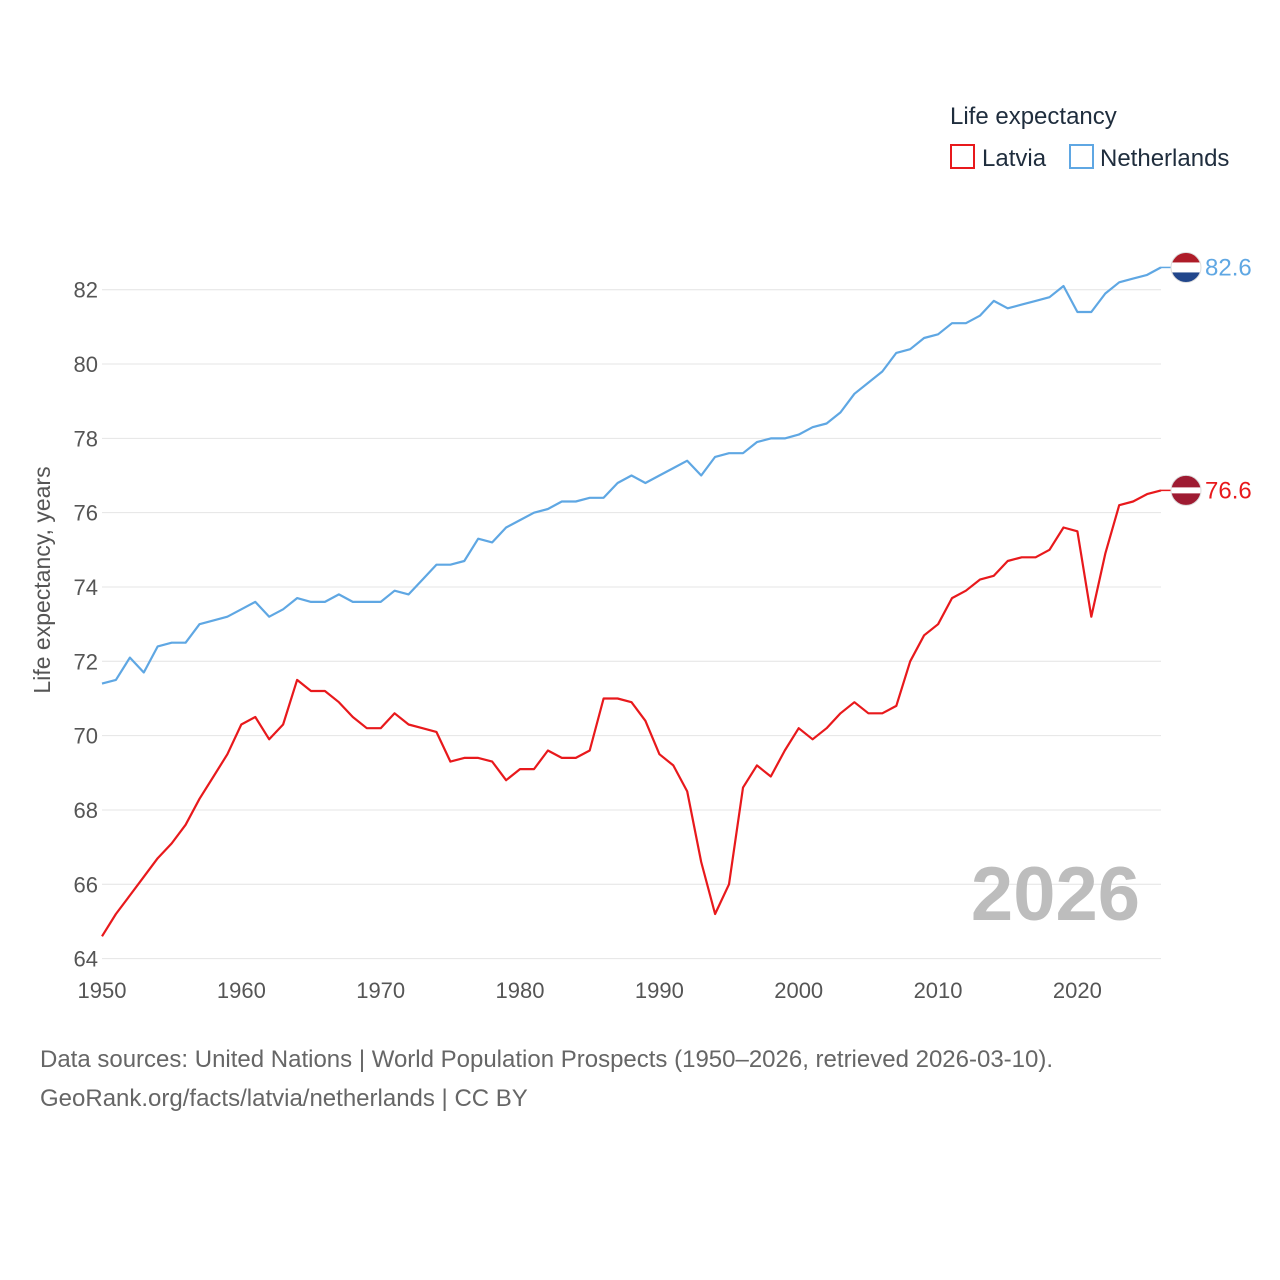 This screenshot has height=1280, width=1280. What do you see at coordinates (86, 587) in the screenshot?
I see `y-tick-label: 74` at bounding box center [86, 587].